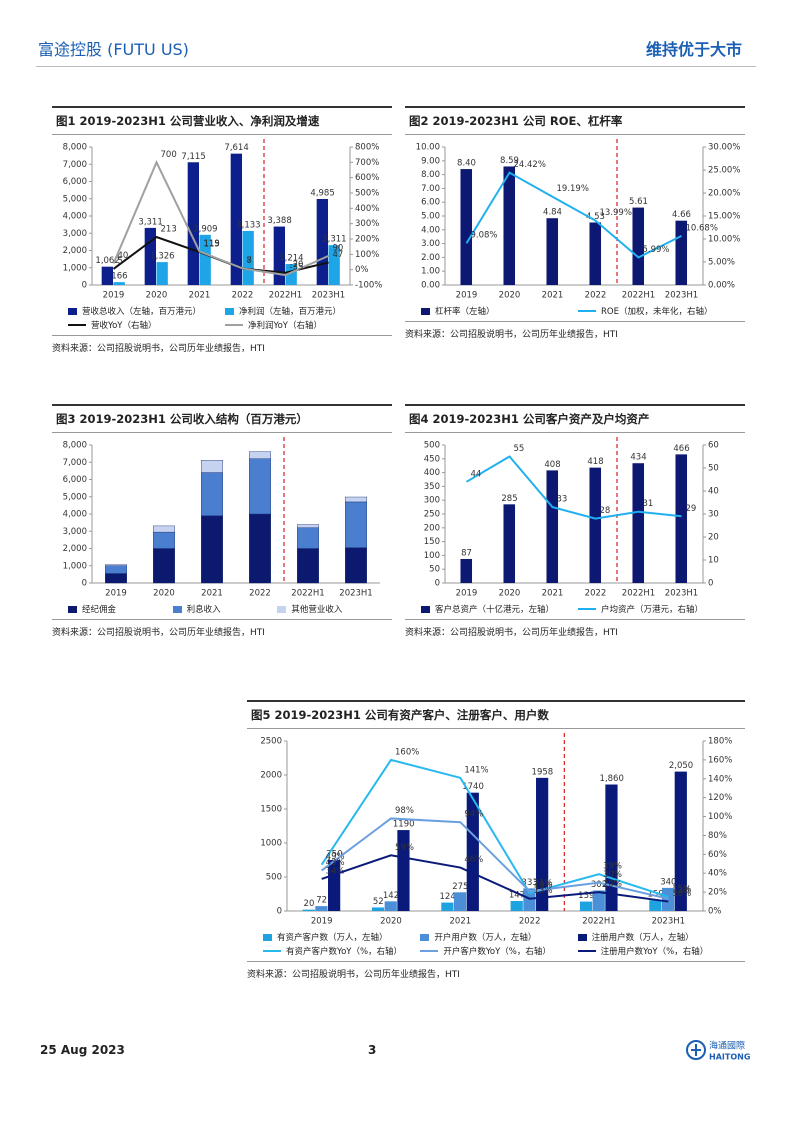  I want to click on data-label: 10.68%, so click(702, 228).